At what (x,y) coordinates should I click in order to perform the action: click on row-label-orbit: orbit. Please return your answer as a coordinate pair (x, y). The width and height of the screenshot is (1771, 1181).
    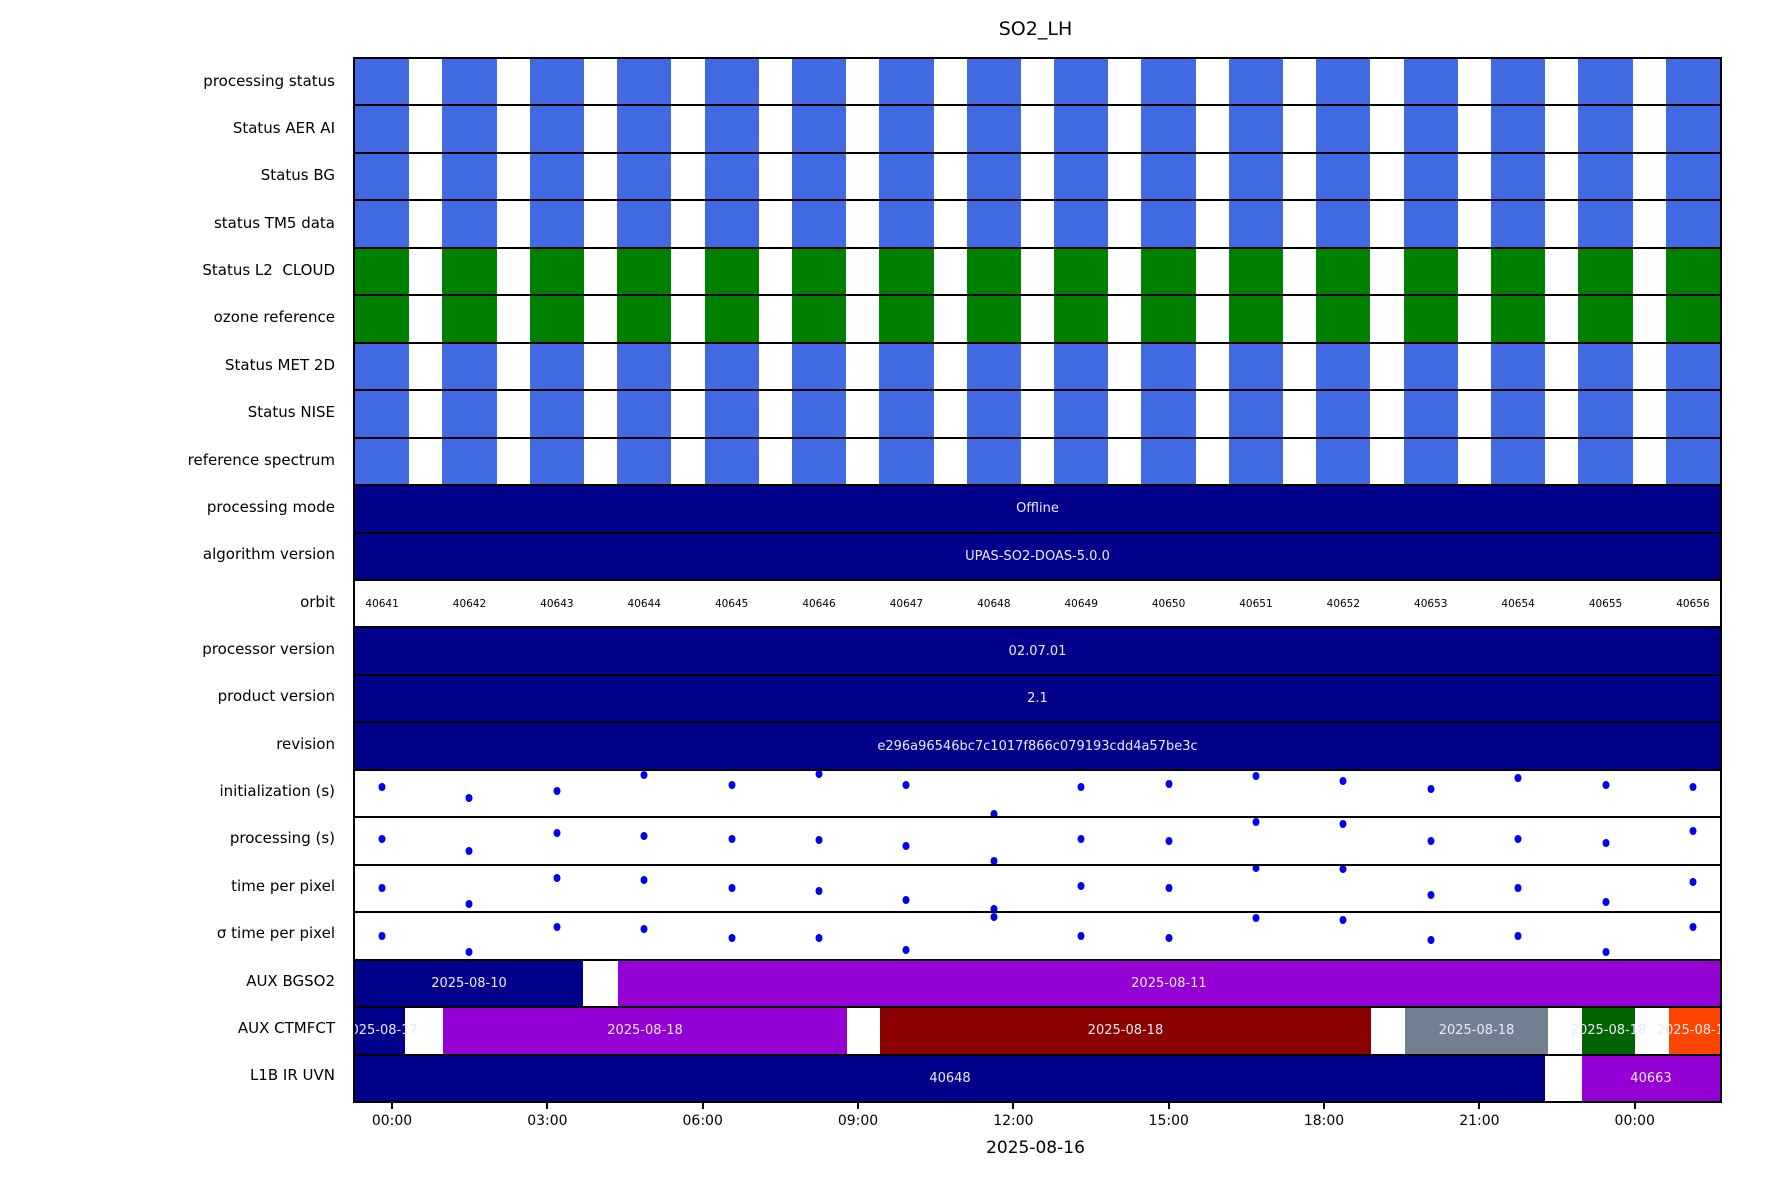
    Looking at the image, I should click on (317, 601).